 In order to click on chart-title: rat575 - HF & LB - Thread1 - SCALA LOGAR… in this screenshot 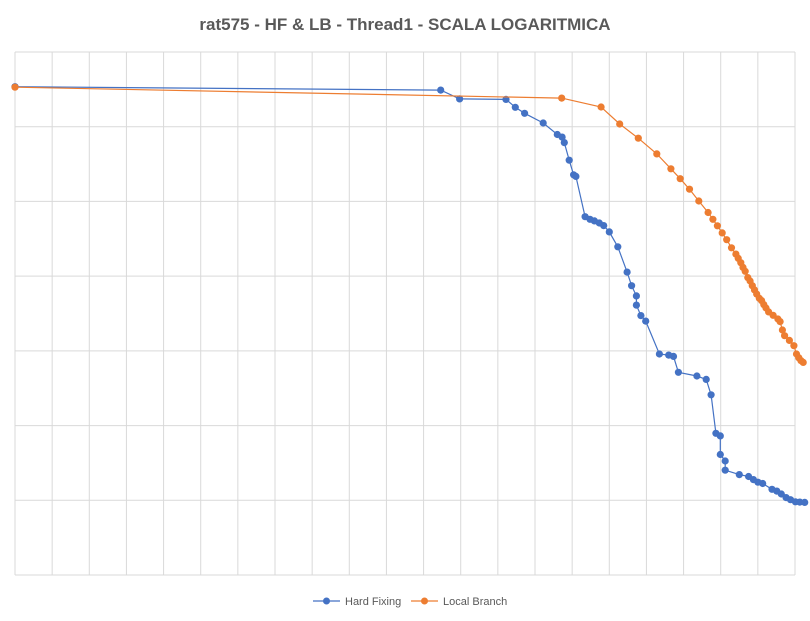, I will do `click(404, 24)`.